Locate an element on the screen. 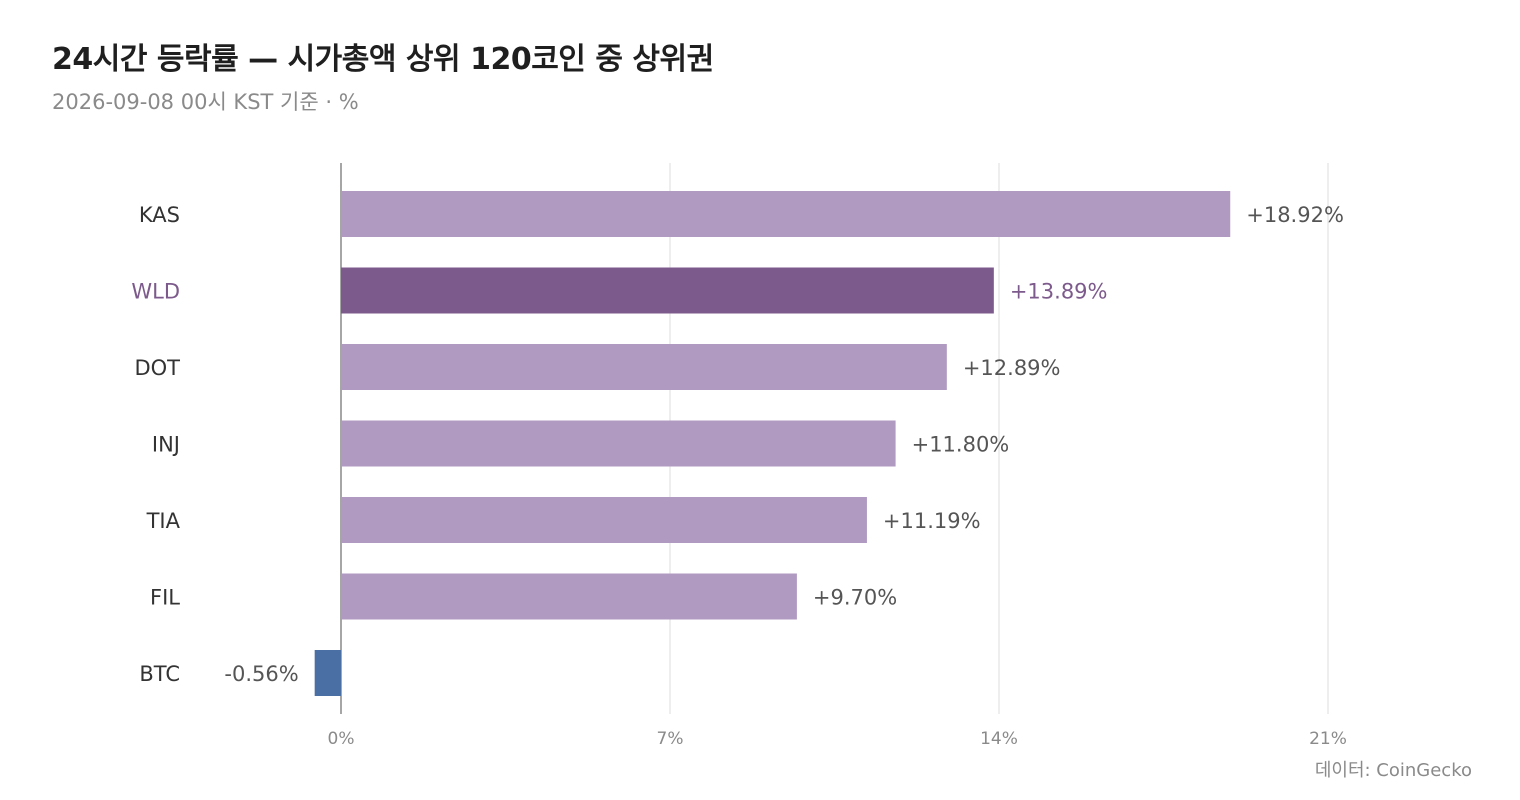 This screenshot has width=1520, height=800. value-label-dot: +12.89% is located at coordinates (1012, 368).